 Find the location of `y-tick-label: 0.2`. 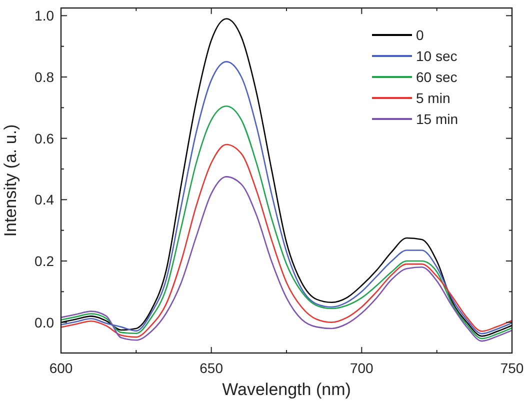

y-tick-label: 0.2 is located at coordinates (44, 261).